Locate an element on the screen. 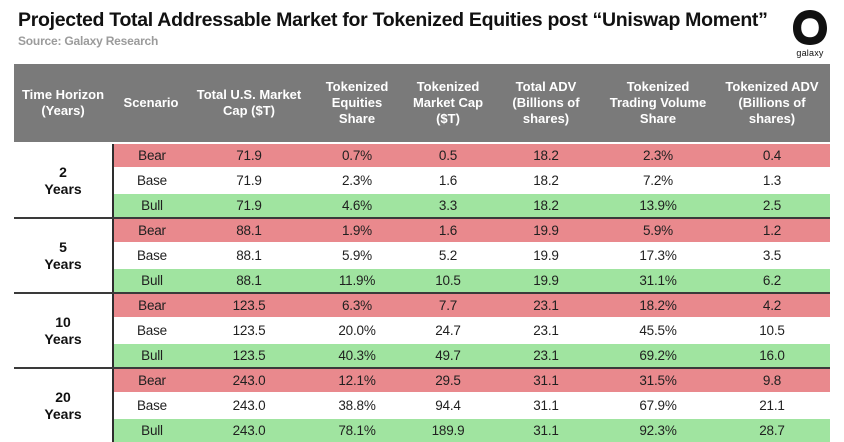 This screenshot has width=844, height=442. value-cell: 49.7 is located at coordinates (448, 355).